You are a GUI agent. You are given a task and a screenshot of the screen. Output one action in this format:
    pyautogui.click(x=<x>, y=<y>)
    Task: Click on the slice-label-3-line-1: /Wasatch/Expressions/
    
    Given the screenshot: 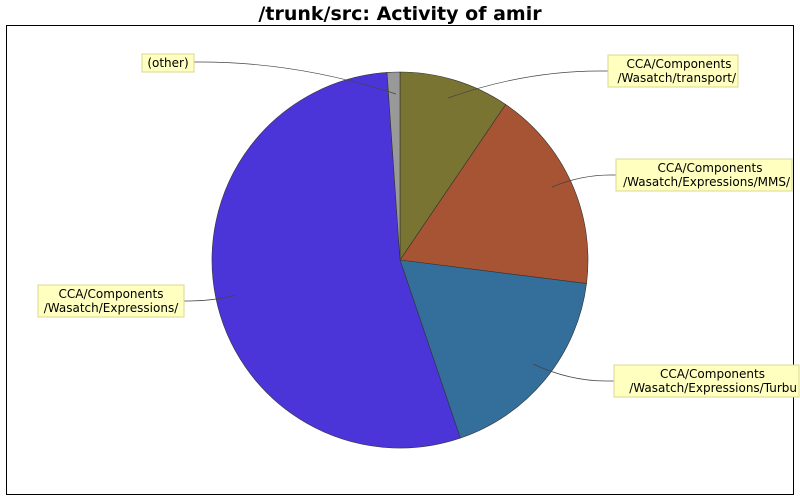 What is the action you would take?
    pyautogui.click(x=111, y=308)
    